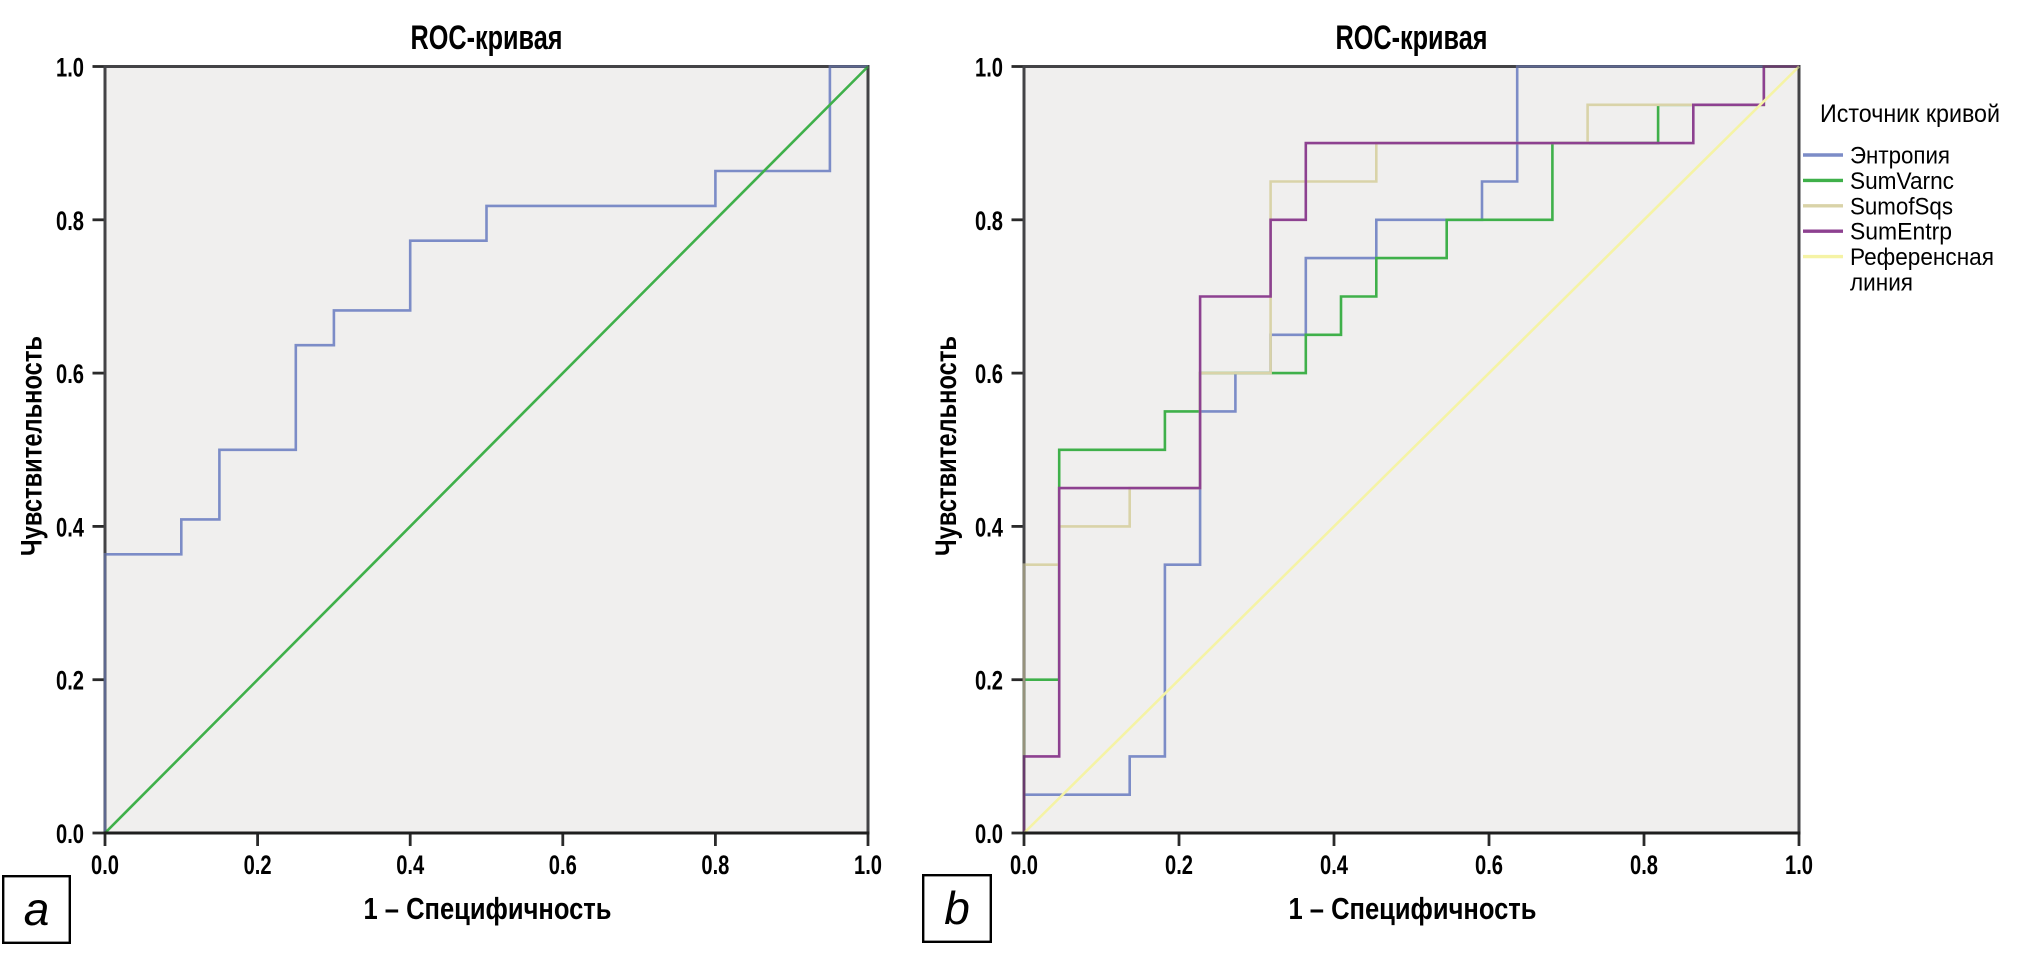 This screenshot has width=2020, height=955. I want to click on svg-text: Источник кривой, so click(1910, 114).